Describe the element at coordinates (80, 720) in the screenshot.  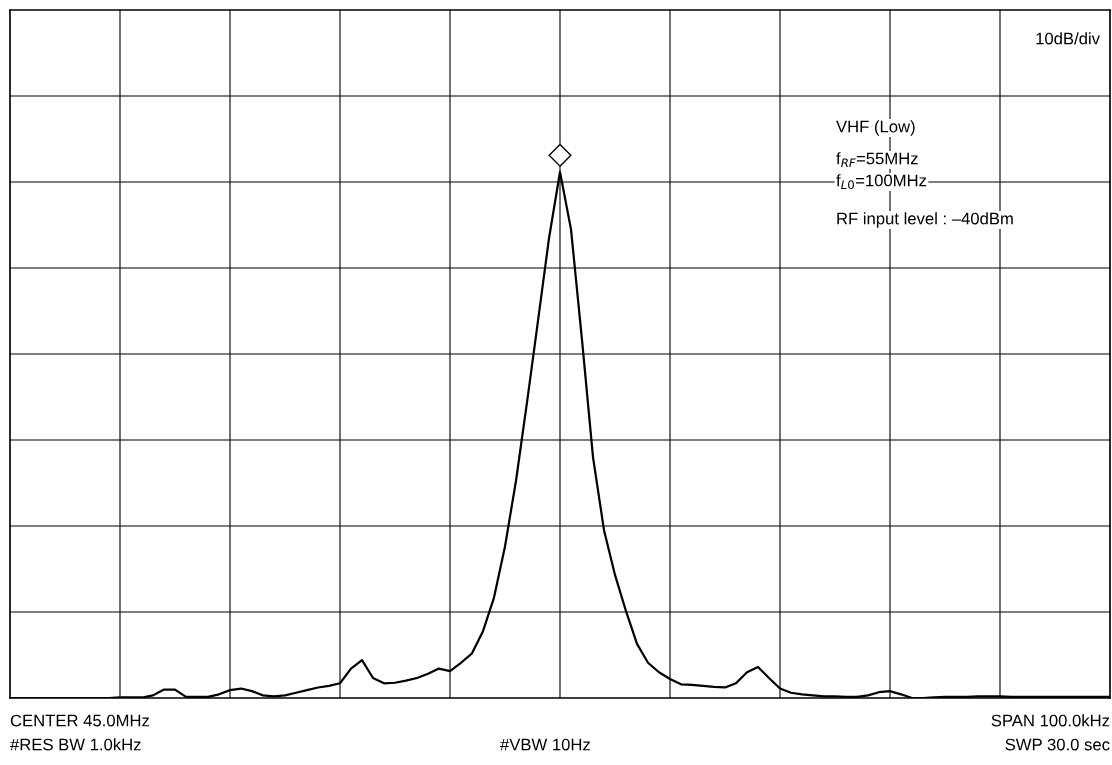
I see `text: CENTER 45.0MHz` at that location.